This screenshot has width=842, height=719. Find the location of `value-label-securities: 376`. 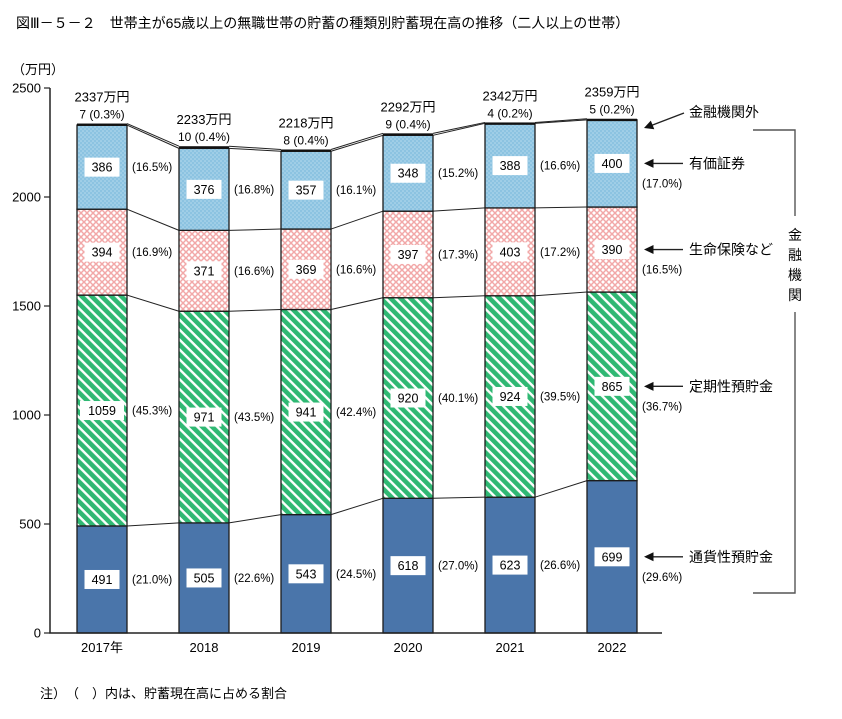

value-label-securities: 376 is located at coordinates (204, 190).